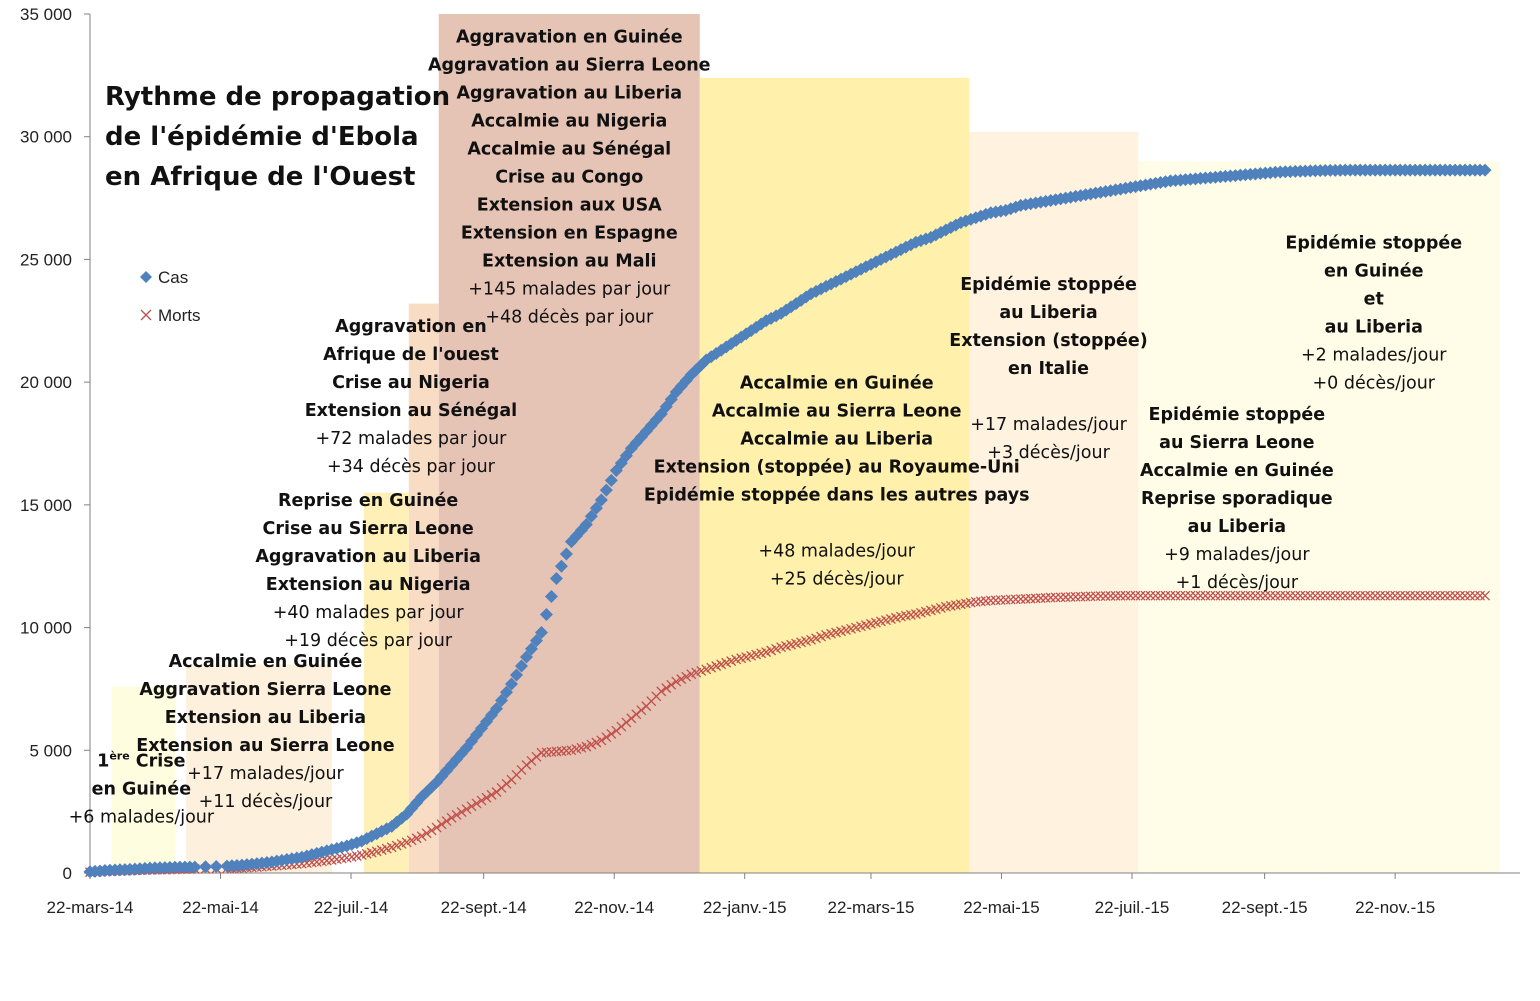 The image size is (1540, 1001). What do you see at coordinates (484, 907) in the screenshot?
I see `x-tick-label: 22-sept.-14` at bounding box center [484, 907].